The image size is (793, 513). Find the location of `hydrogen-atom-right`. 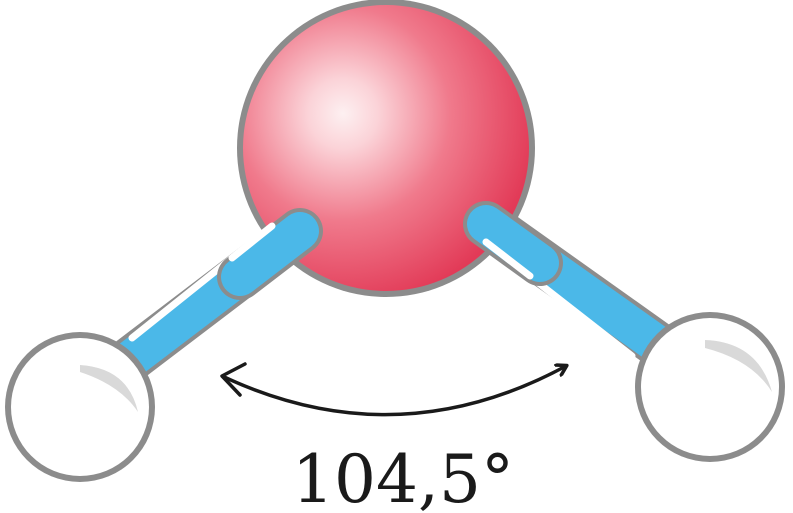

hydrogen-atom-right is located at coordinates (710, 387).